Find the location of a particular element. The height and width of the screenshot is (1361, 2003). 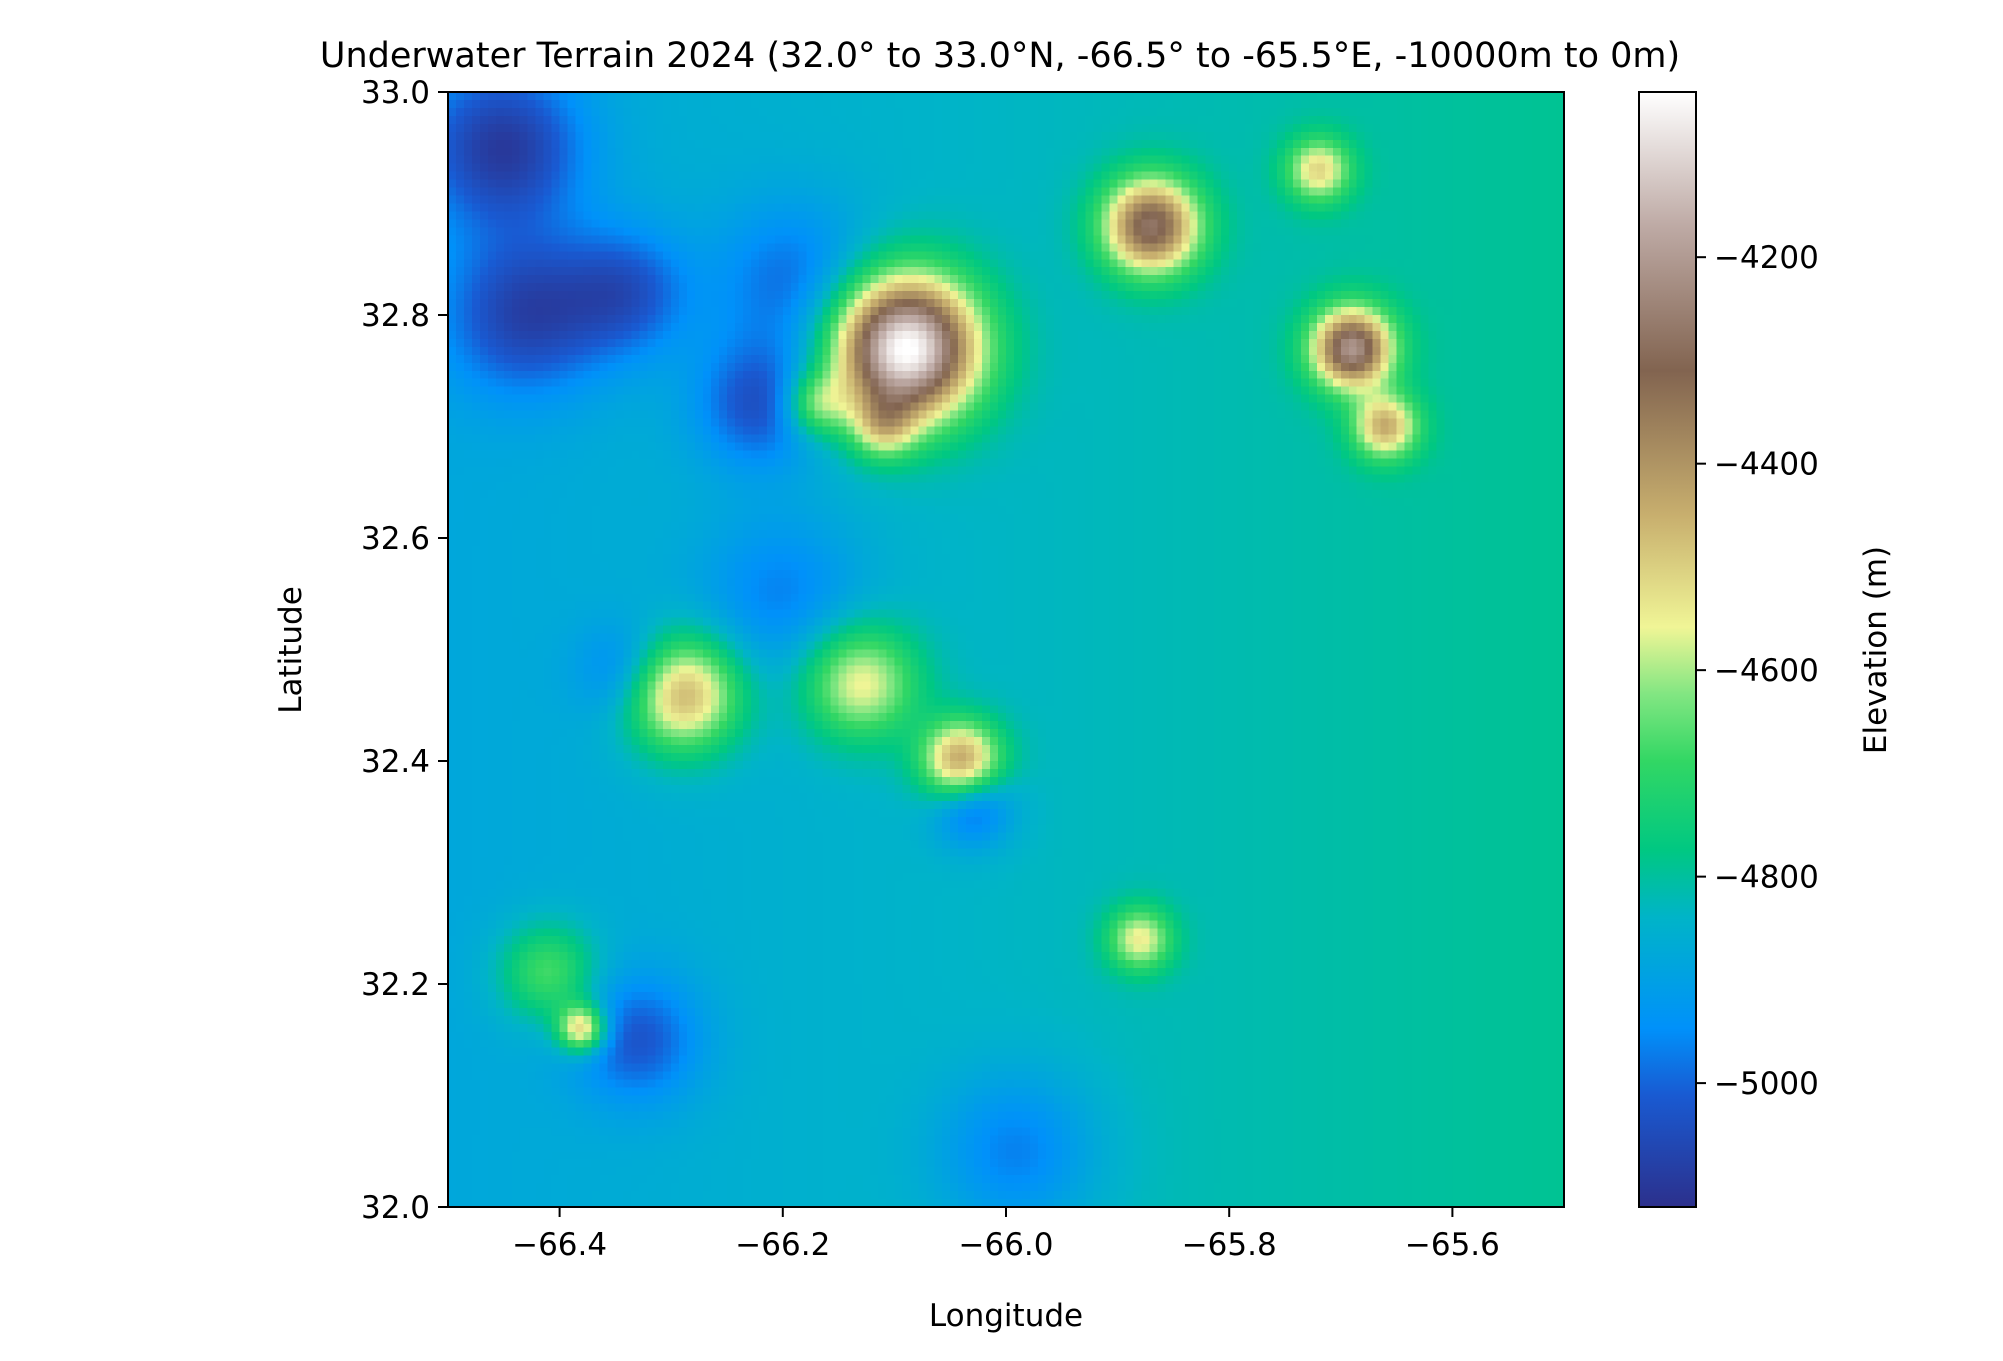

colorbar is located at coordinates (1667, 649).